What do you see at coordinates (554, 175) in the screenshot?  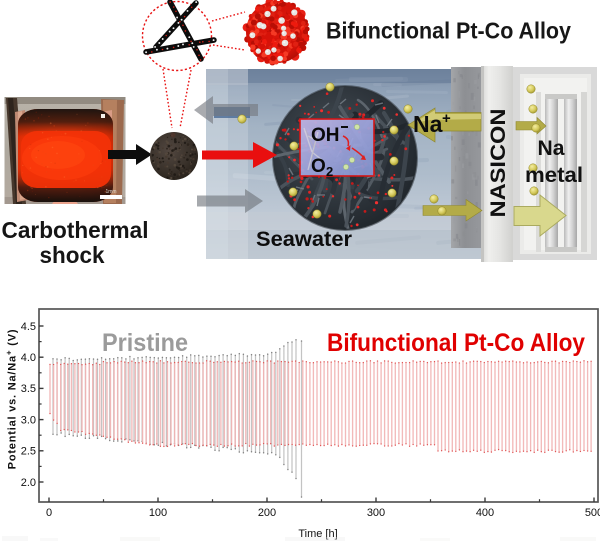 I see `svg-text: metal` at bounding box center [554, 175].